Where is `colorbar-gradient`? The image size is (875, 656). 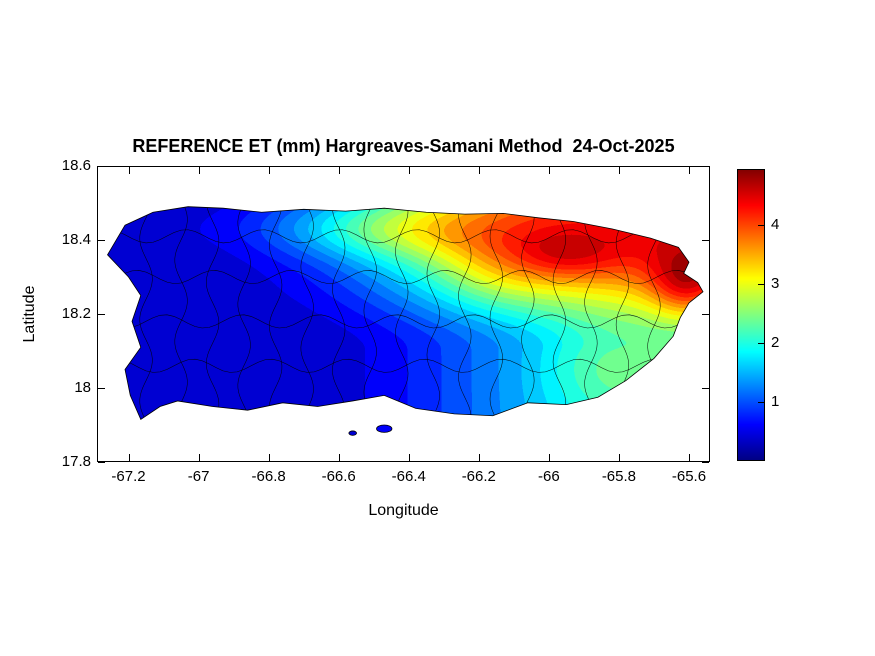
colorbar-gradient is located at coordinates (751, 315).